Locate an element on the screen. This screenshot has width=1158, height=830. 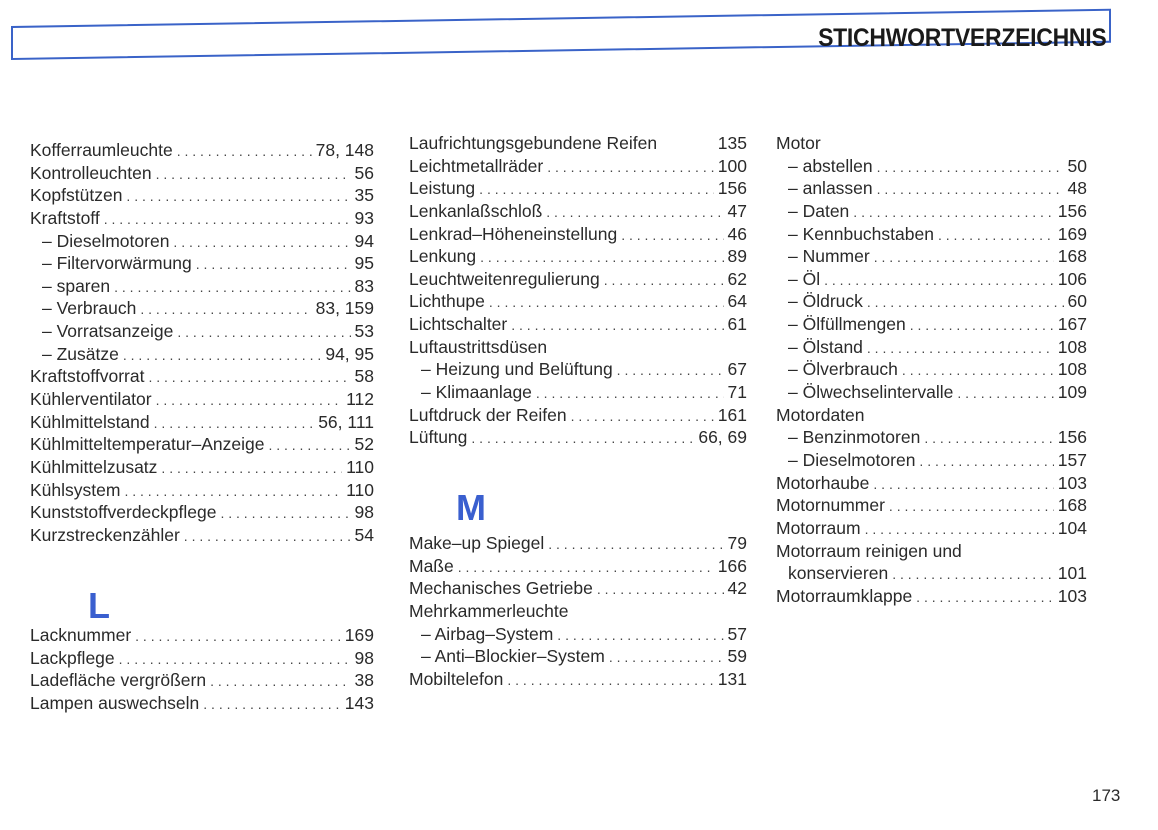
entry-page-ref: 42 is located at coordinates (737, 588).